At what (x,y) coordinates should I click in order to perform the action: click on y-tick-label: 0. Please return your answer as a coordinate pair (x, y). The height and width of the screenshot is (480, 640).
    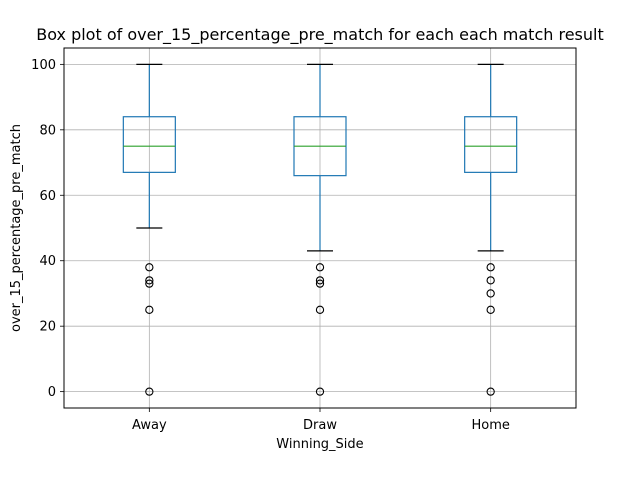
    Looking at the image, I should click on (52, 392).